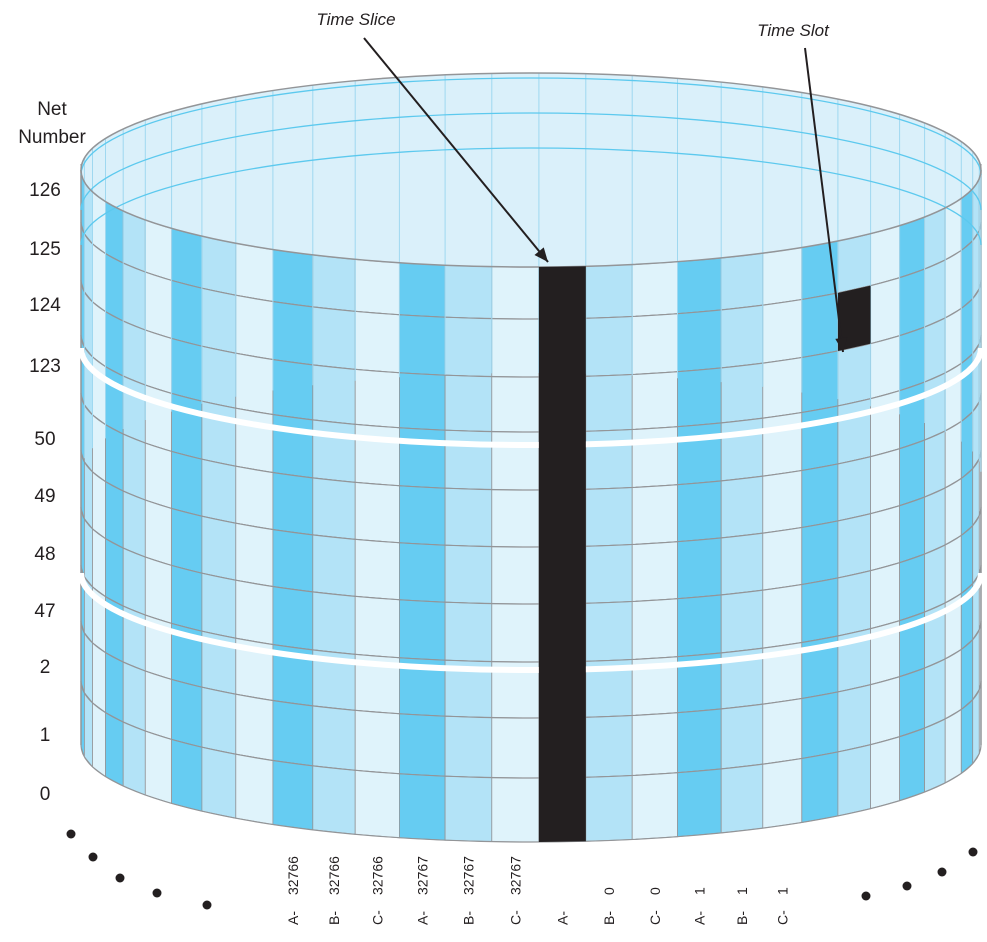 This screenshot has width=987, height=942. I want to click on net-number-label: 47, so click(44, 611).